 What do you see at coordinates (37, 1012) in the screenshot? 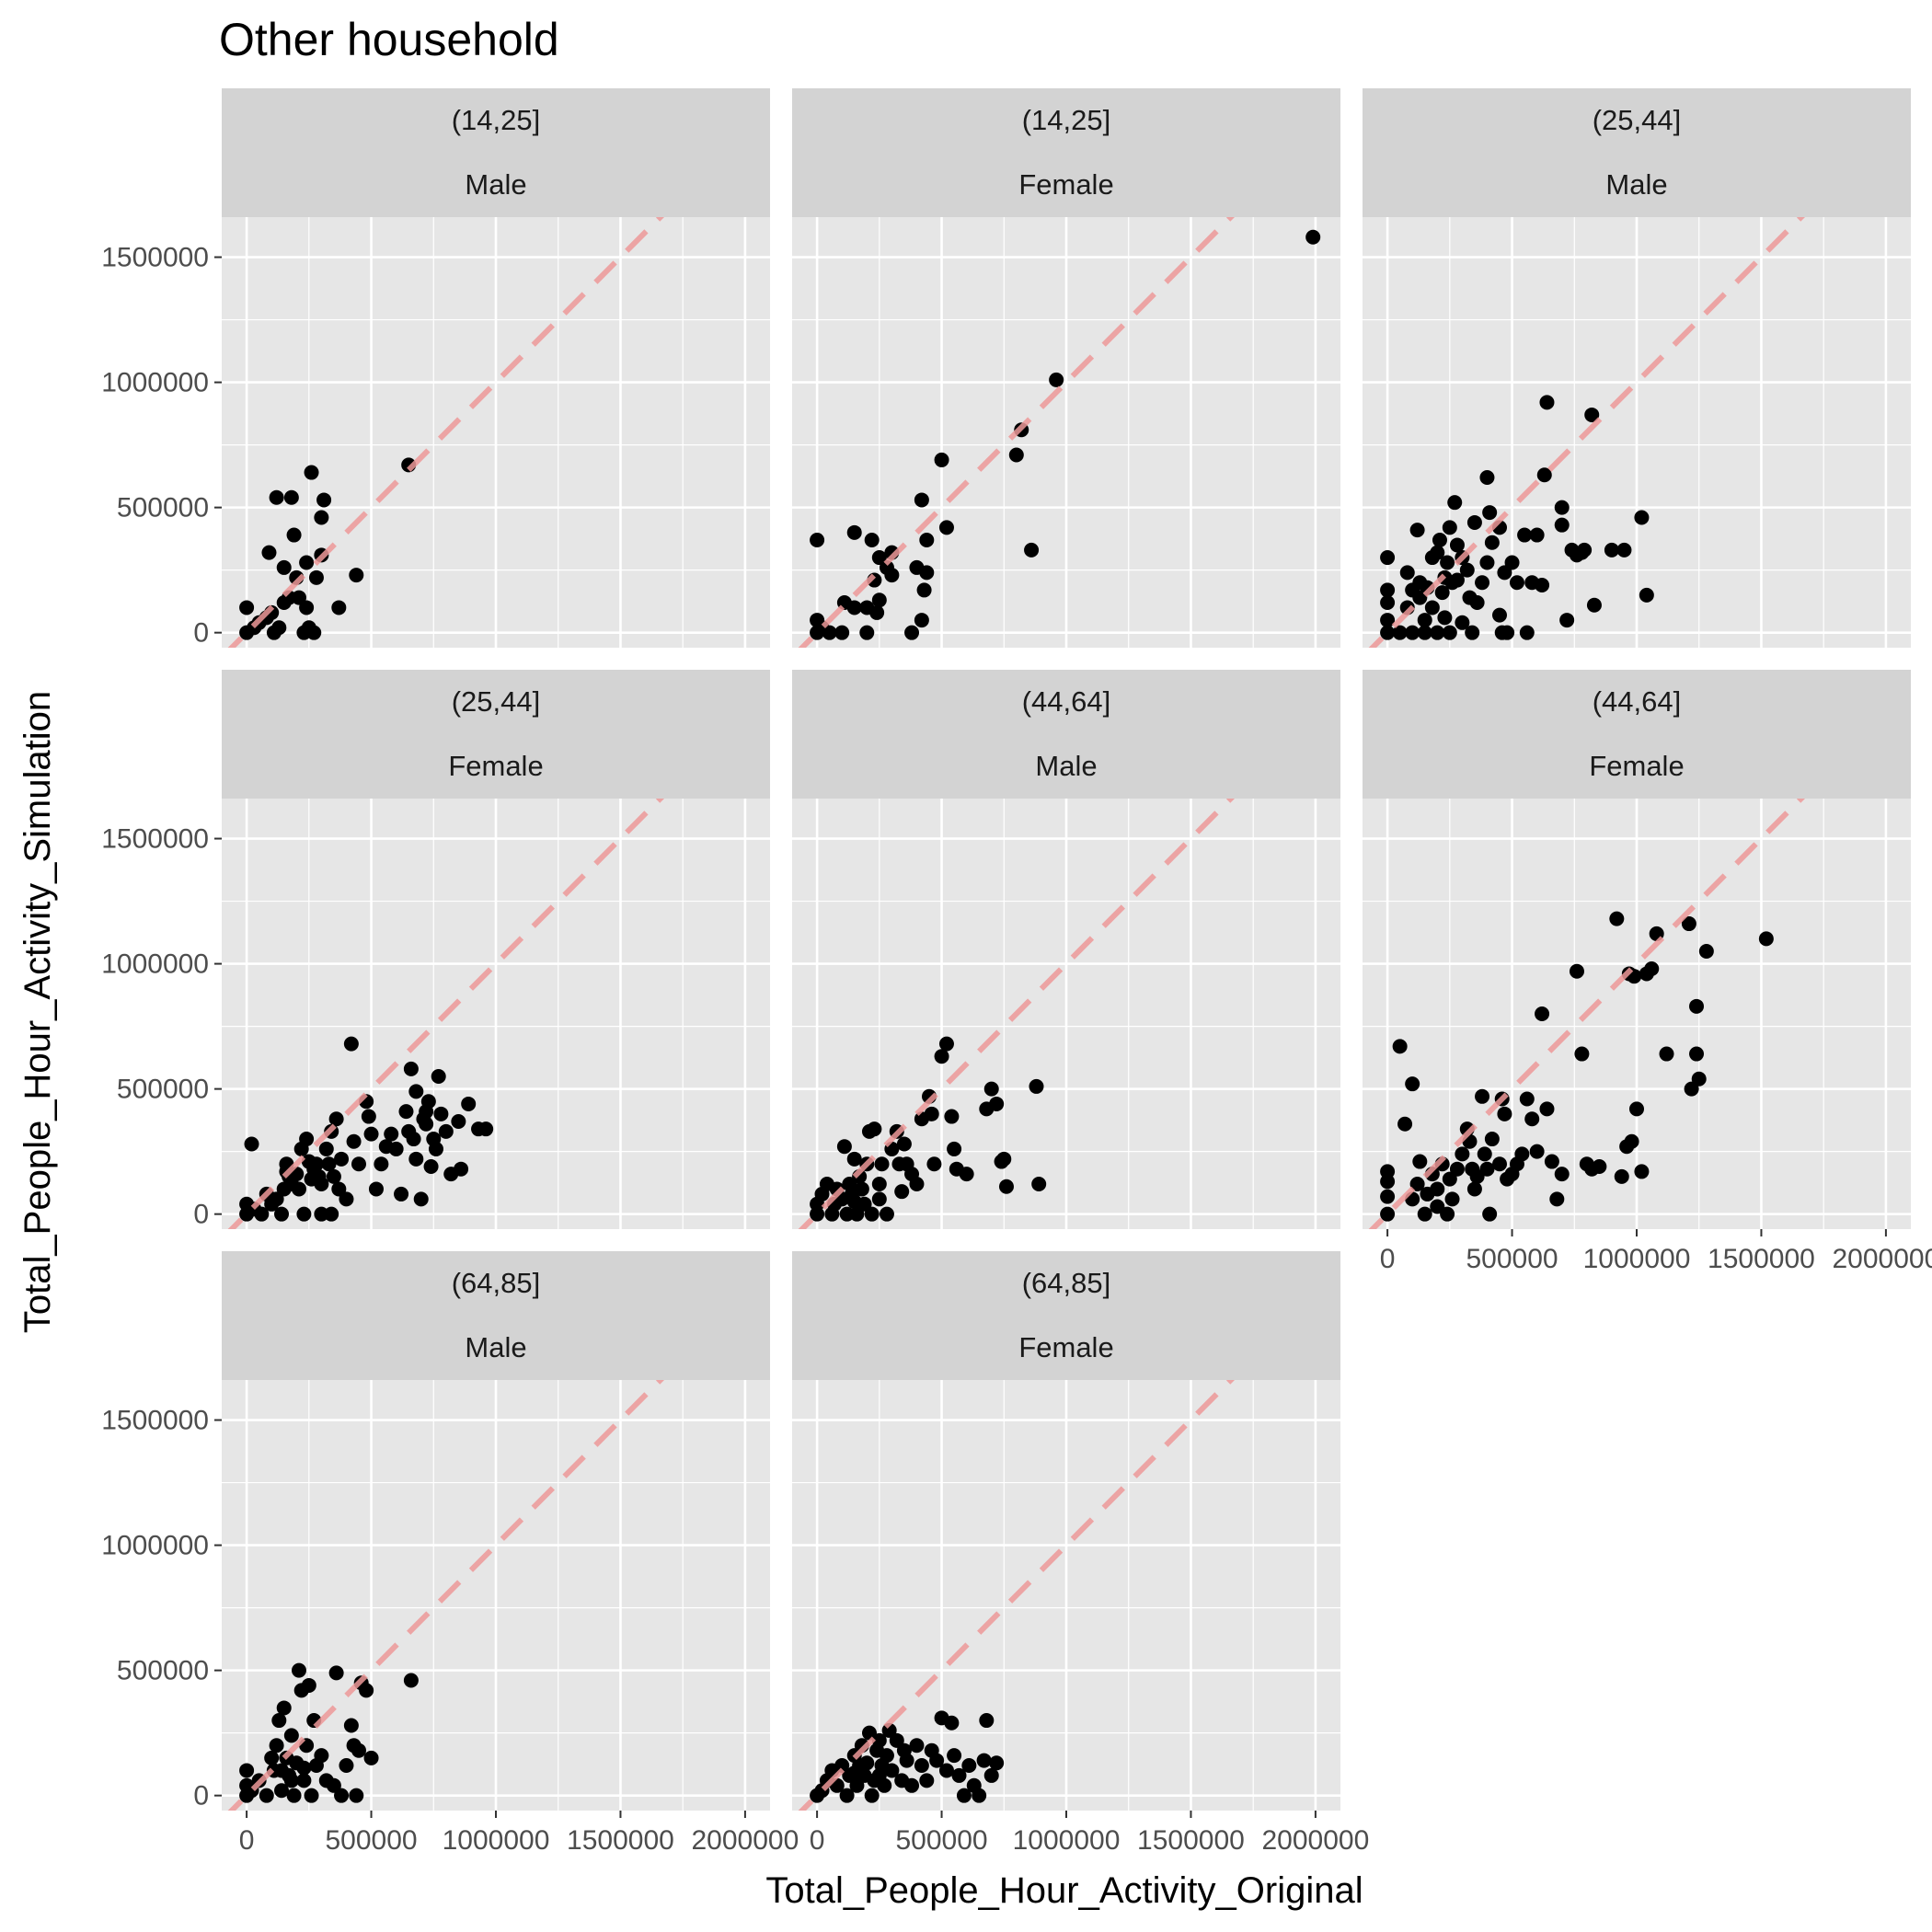
I see `y-axis-title: Total_People_Hour_Activity_Simulation` at bounding box center [37, 1012].